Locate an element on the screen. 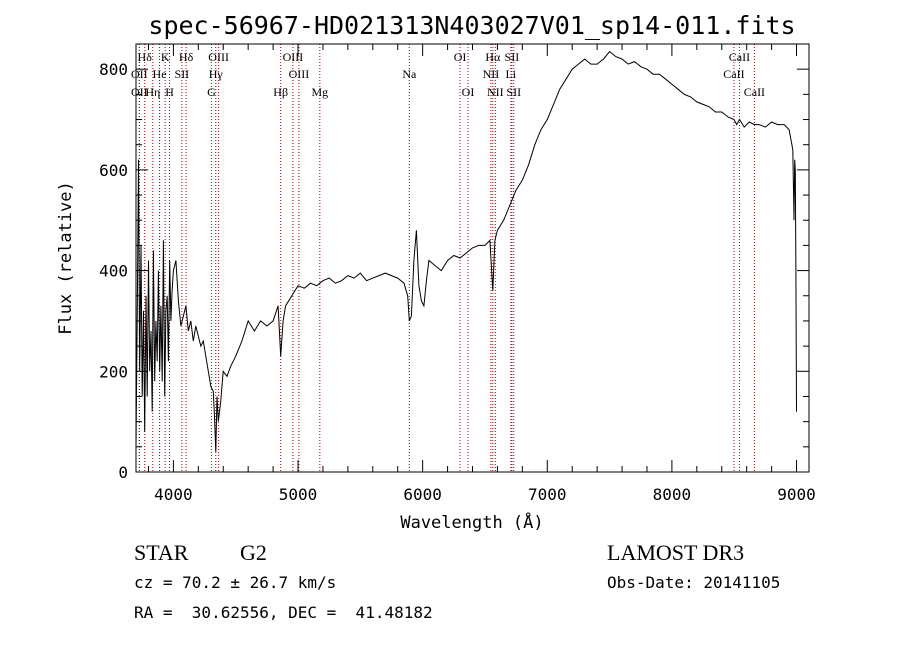 This screenshot has width=900, height=649. x-tick-label: 9000 is located at coordinates (796, 494).